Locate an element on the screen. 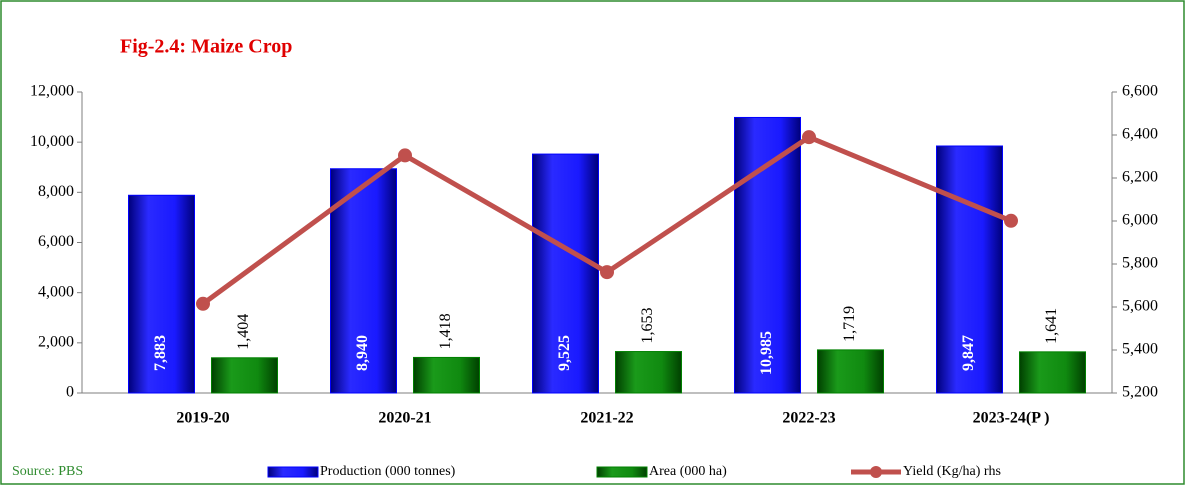 This screenshot has height=485, width=1185. data-label: 7,883 is located at coordinates (160, 353).